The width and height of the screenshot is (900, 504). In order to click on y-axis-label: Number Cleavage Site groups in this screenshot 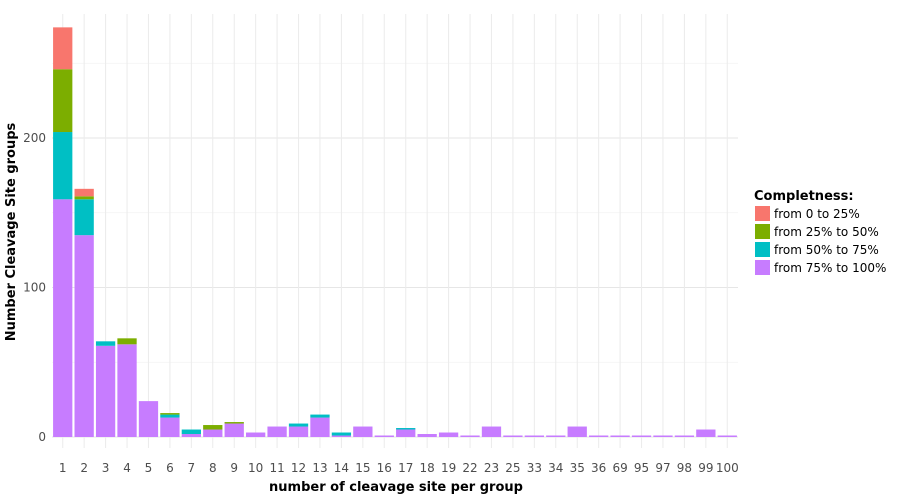, I will do `click(11, 231)`.